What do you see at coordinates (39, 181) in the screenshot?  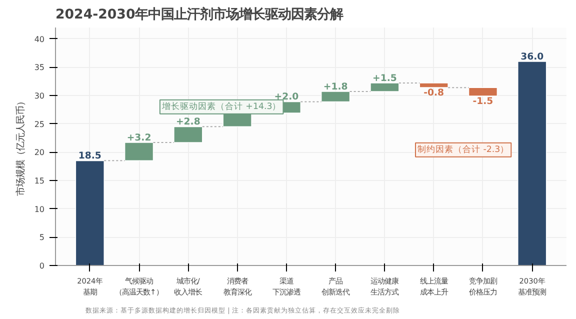 I see `y-tick-label: 15` at bounding box center [39, 181].